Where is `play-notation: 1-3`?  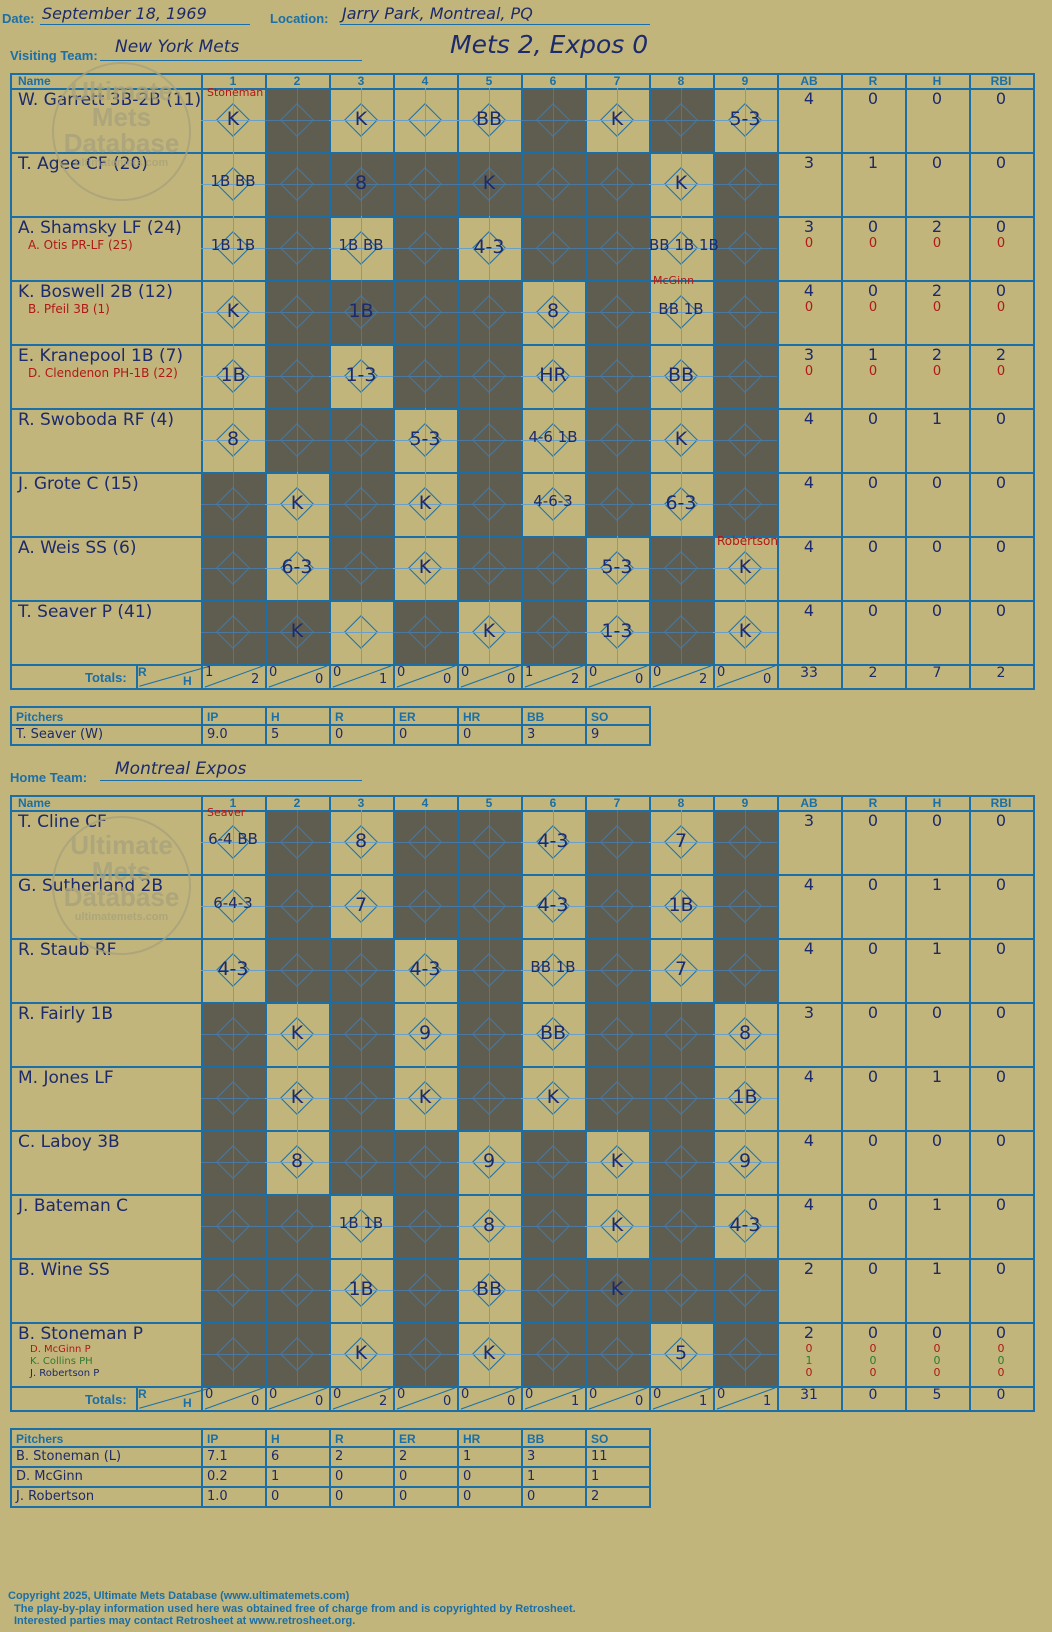 play-notation: 1-3 is located at coordinates (617, 631).